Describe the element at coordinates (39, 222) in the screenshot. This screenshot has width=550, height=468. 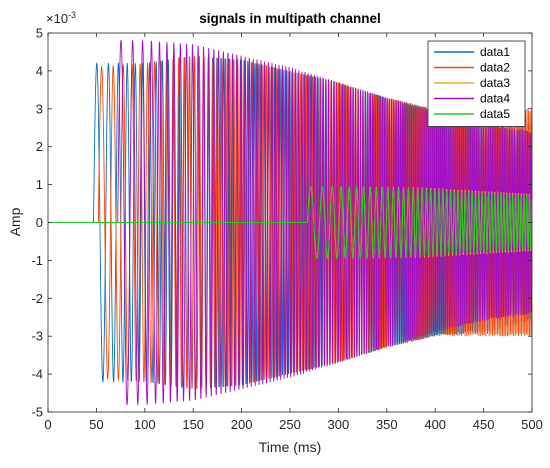
I see `y-tick-label: 0` at that location.